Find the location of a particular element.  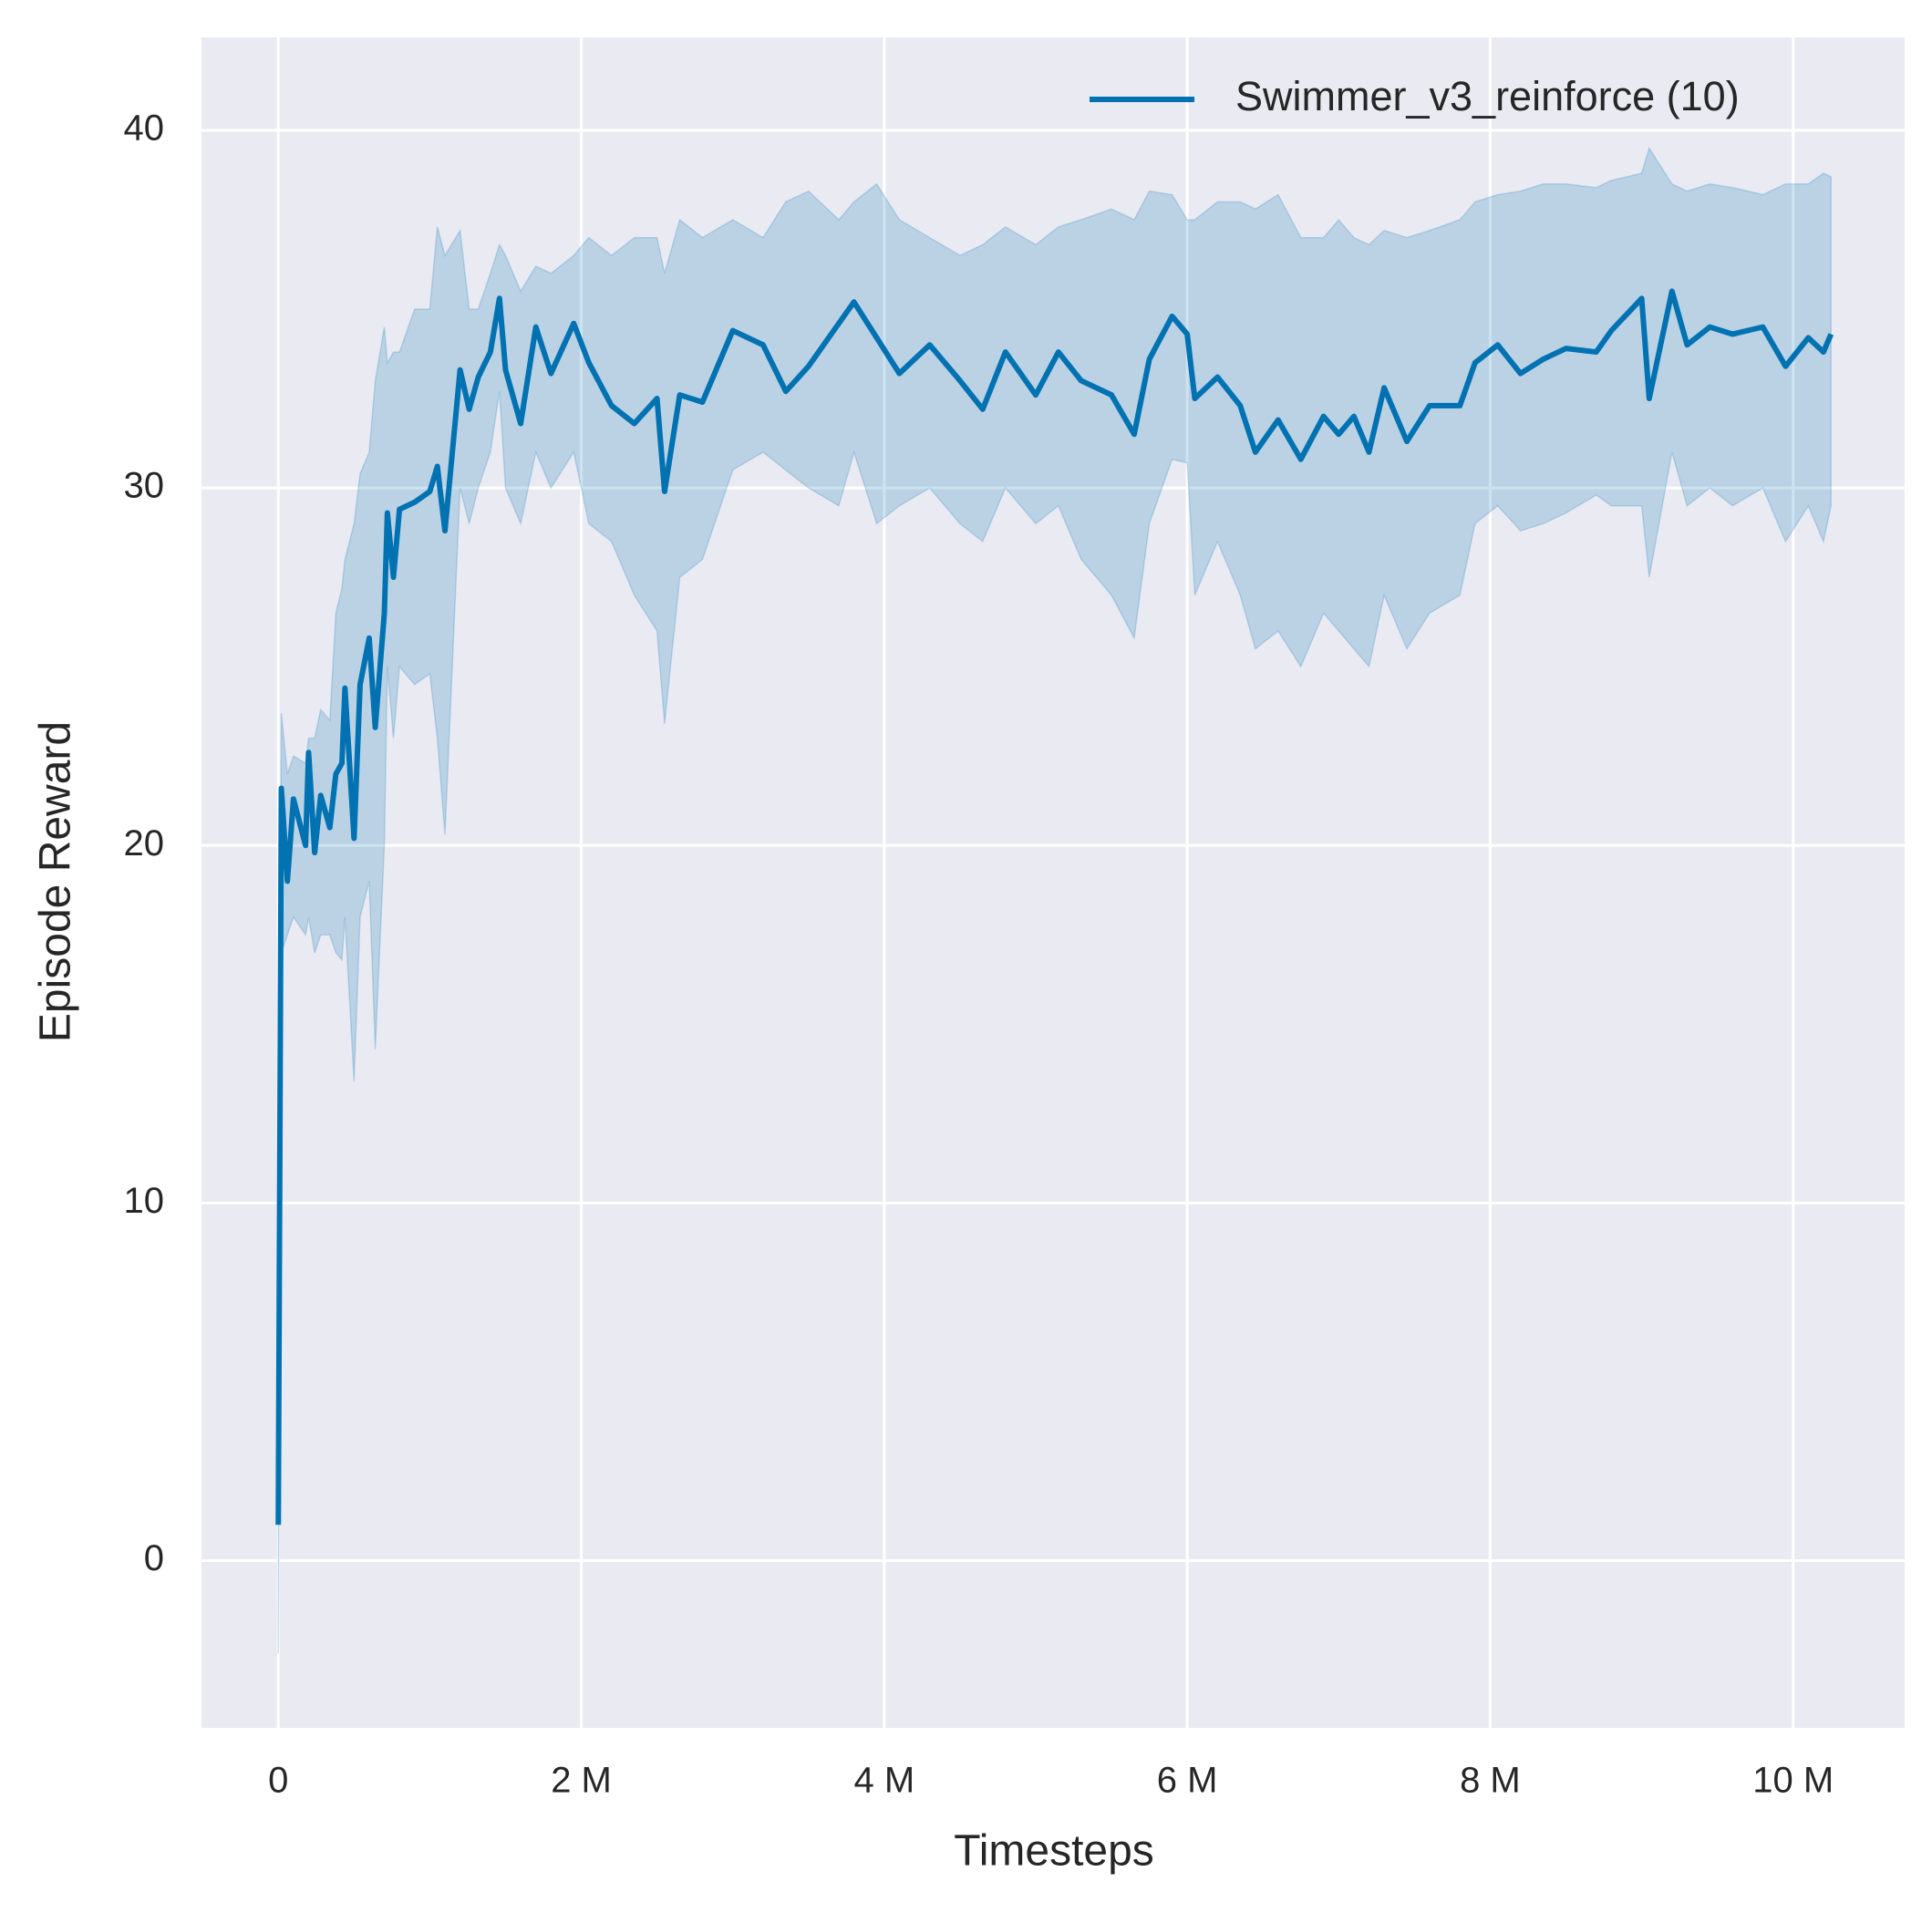

y-tick-label: 10 is located at coordinates (145, 1201).